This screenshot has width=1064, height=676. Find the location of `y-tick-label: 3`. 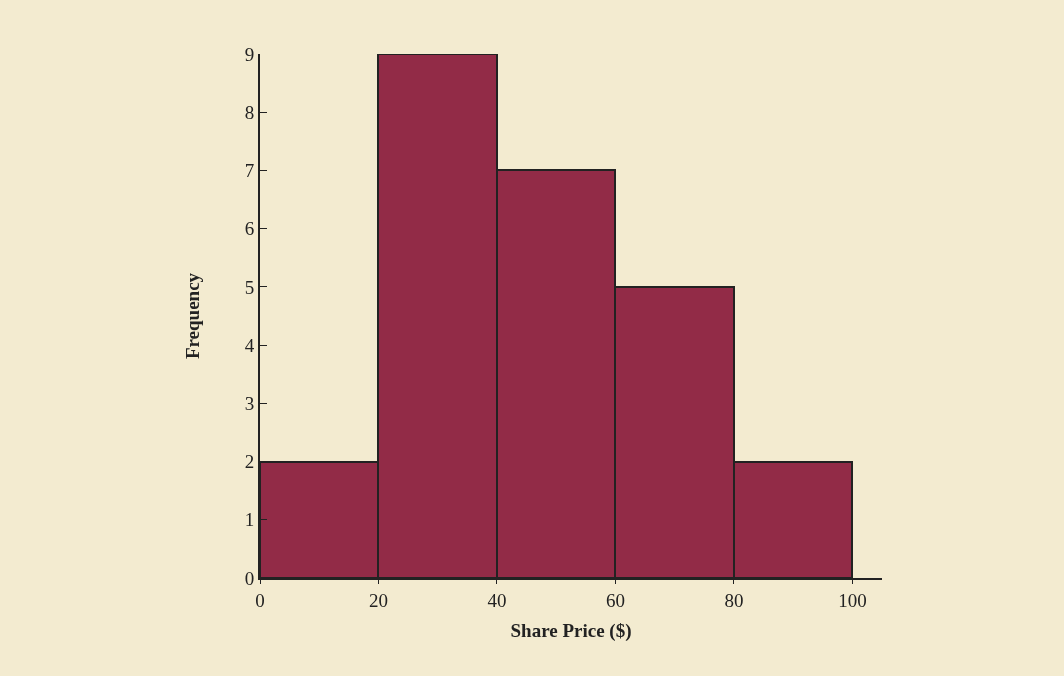

y-tick-label: 3 is located at coordinates (249, 403).